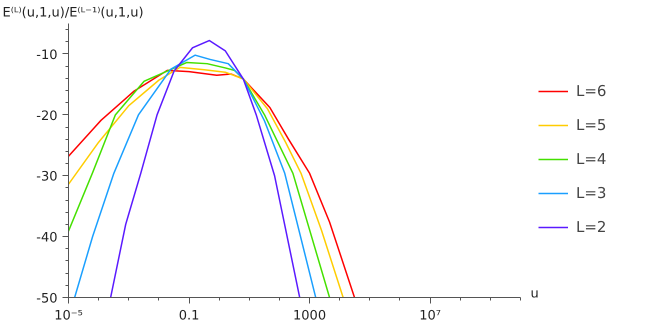 The image size is (648, 336). I want to click on y-tick-label: -10, so click(47, 55).